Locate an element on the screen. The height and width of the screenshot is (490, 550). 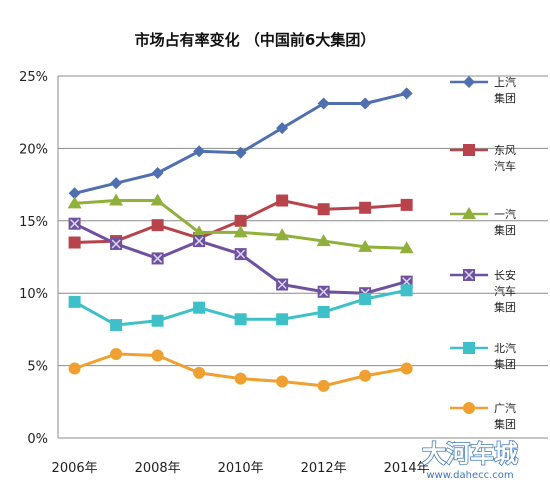
x-tick-label: 2010年 is located at coordinates (241, 468).